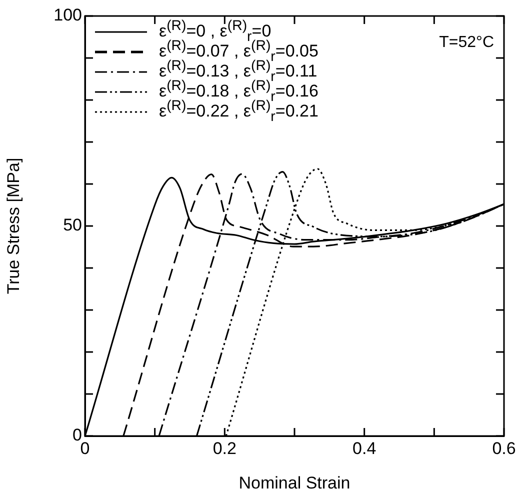 This screenshot has width=528, height=498. Describe the element at coordinates (72, 225) in the screenshot. I see `y-tick-label: 50` at that location.